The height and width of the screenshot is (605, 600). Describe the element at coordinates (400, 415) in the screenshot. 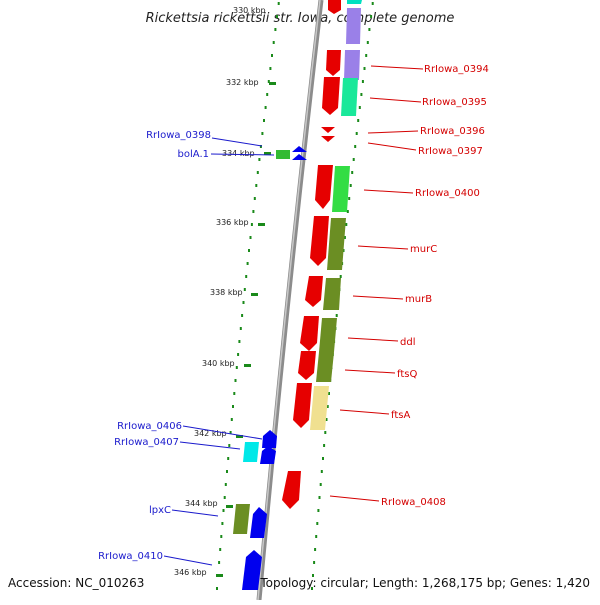

I see `gene-label-ftsa: ftsA` at that location.